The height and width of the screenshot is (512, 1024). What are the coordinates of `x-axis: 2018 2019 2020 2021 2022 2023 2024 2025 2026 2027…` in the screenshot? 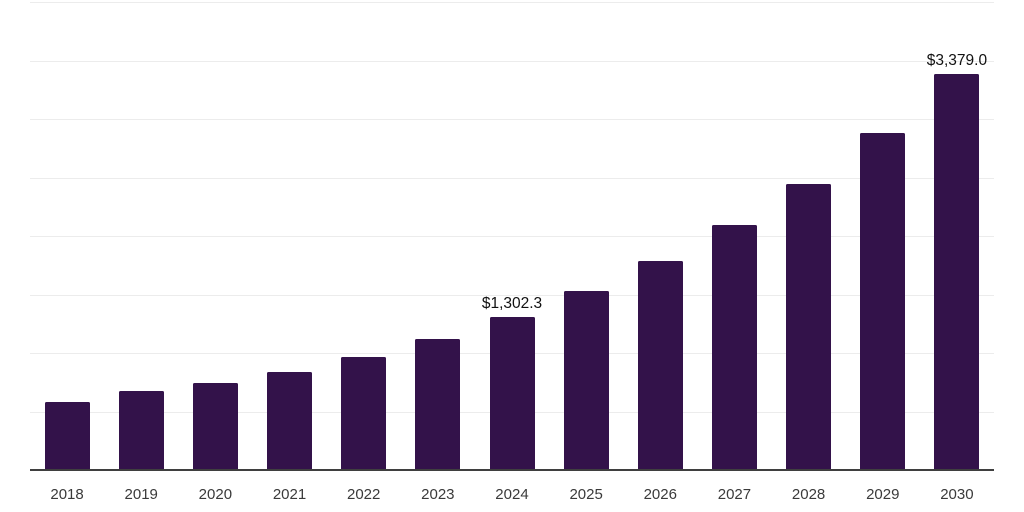 It's located at (512, 495).